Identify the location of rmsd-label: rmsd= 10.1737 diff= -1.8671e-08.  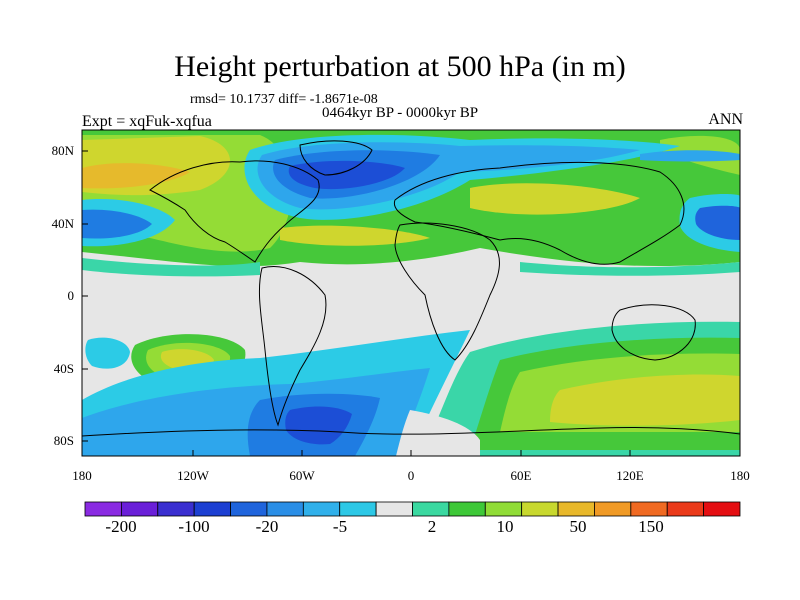
(284, 99).